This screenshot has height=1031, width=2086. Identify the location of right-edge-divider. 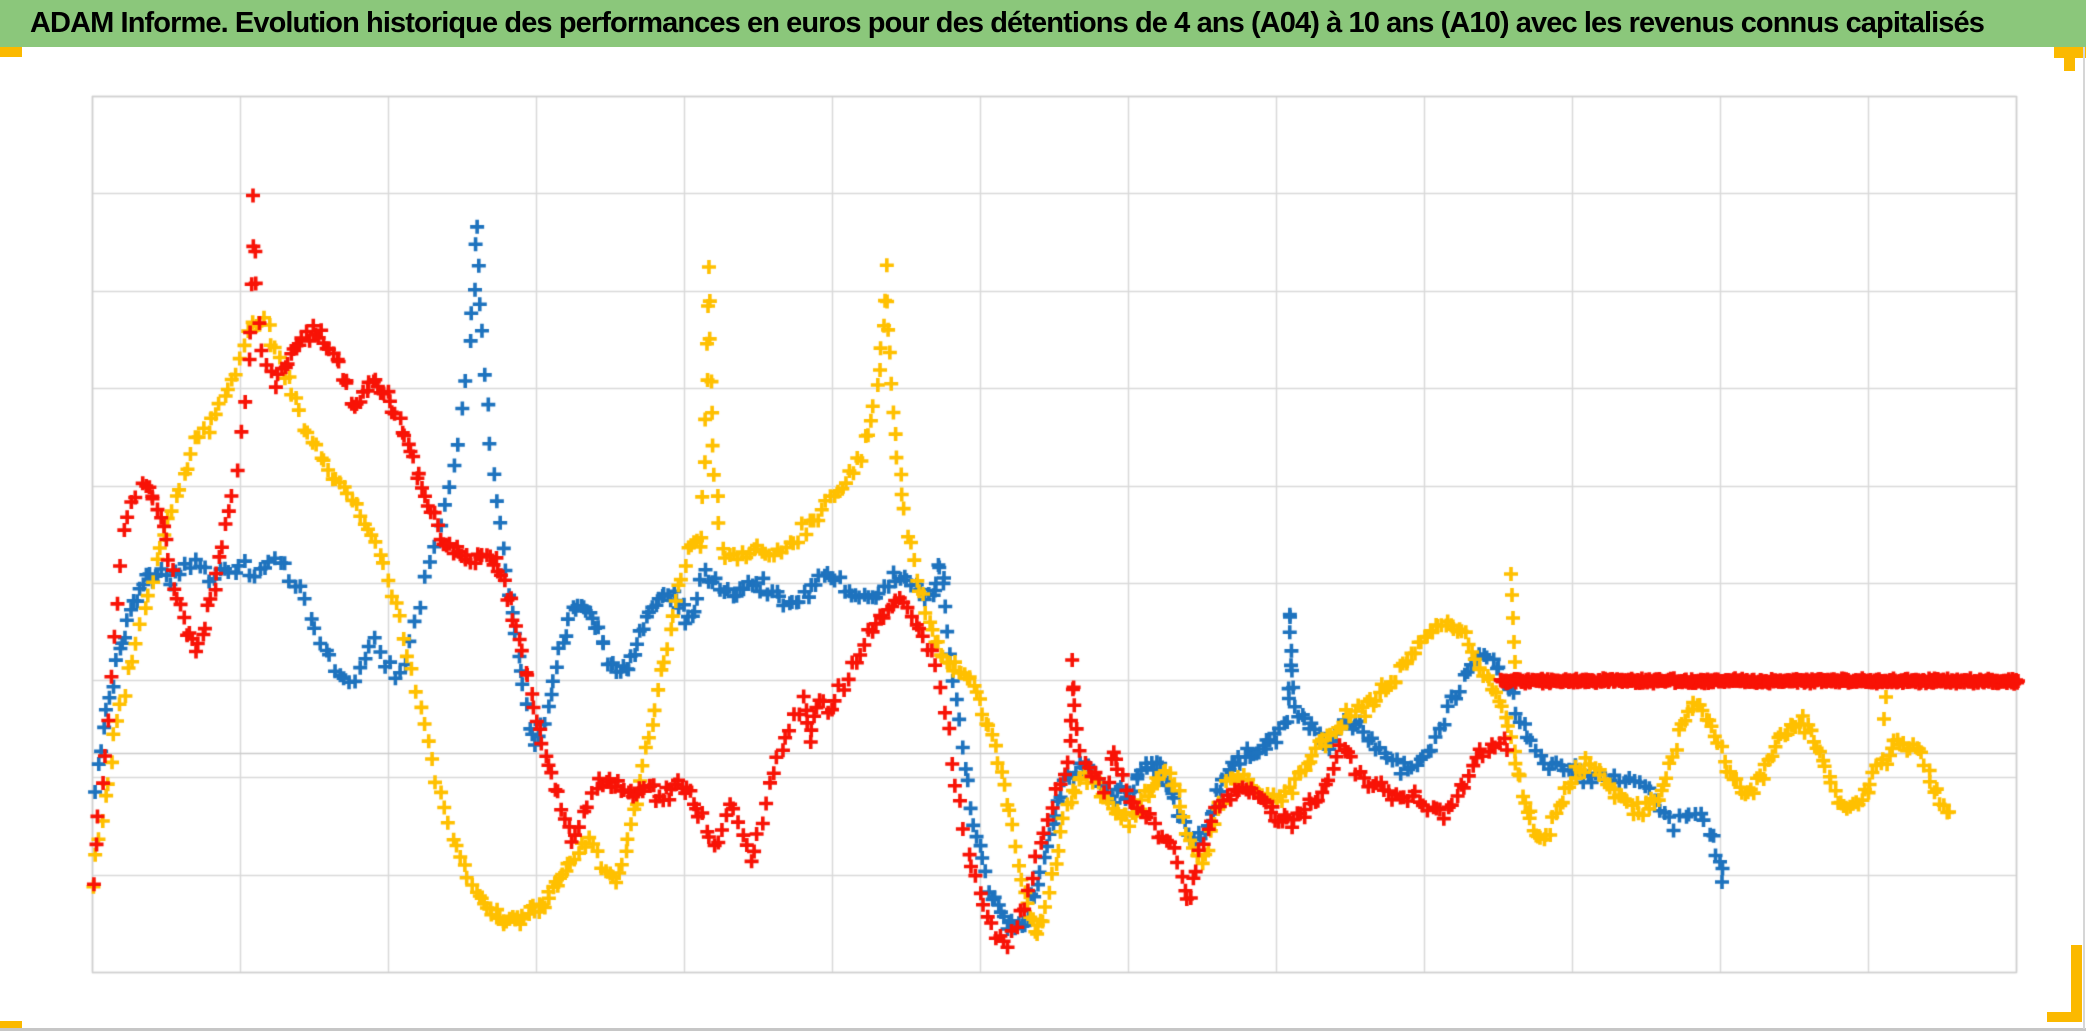
(2084, 538).